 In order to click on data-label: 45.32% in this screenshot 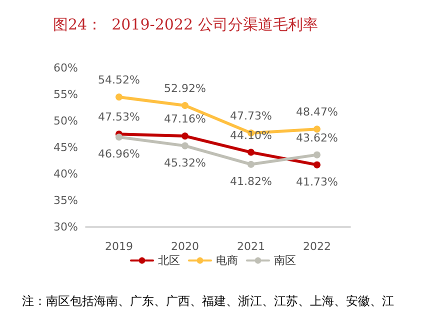, I will do `click(185, 163)`.